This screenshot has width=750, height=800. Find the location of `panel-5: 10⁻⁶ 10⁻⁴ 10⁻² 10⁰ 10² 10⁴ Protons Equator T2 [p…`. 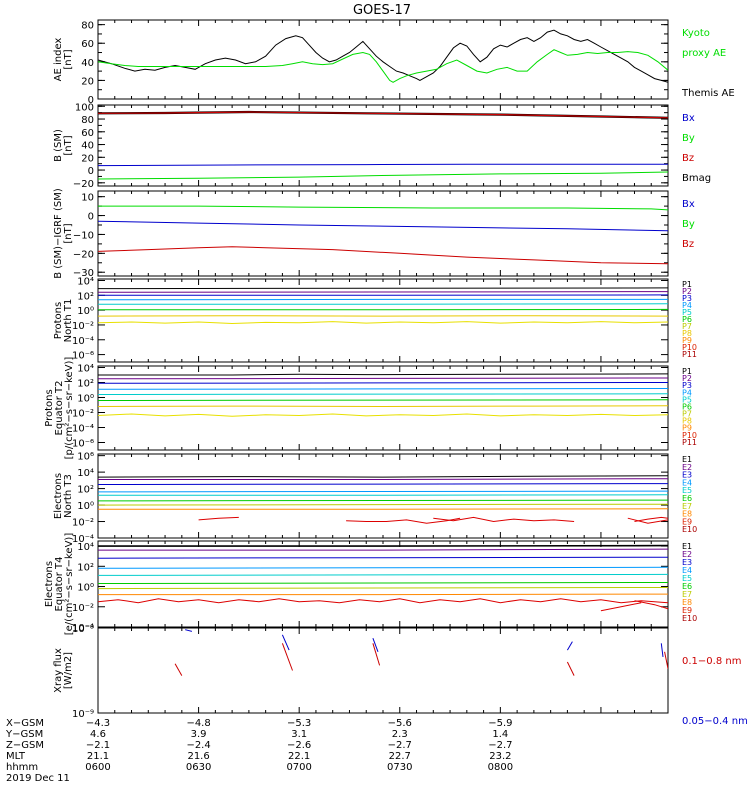

panel-5: 10⁻⁶ 10⁻⁴ 10⁻² 10⁰ 10² 10⁴ Protons Equator T2 [p… is located at coordinates (370, 408).